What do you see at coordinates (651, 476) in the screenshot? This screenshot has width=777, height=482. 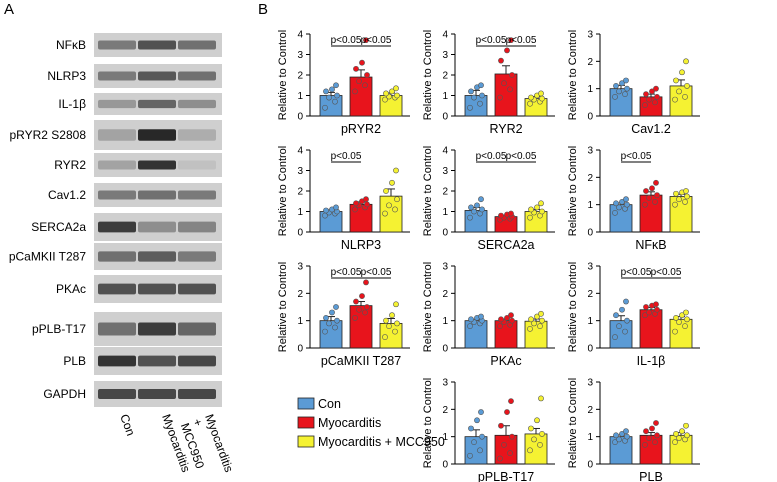 I see `chart-title: PLB` at bounding box center [651, 476].